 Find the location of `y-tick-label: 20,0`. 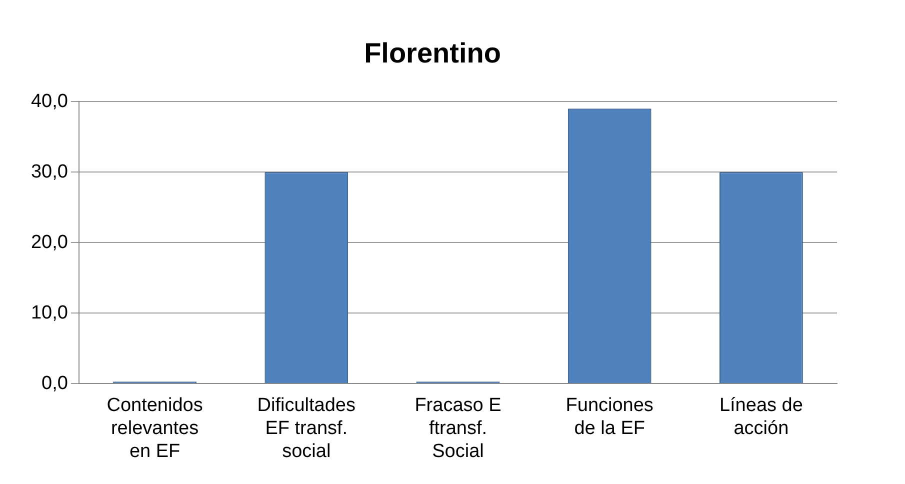

y-tick-label: 20,0 is located at coordinates (49, 242).